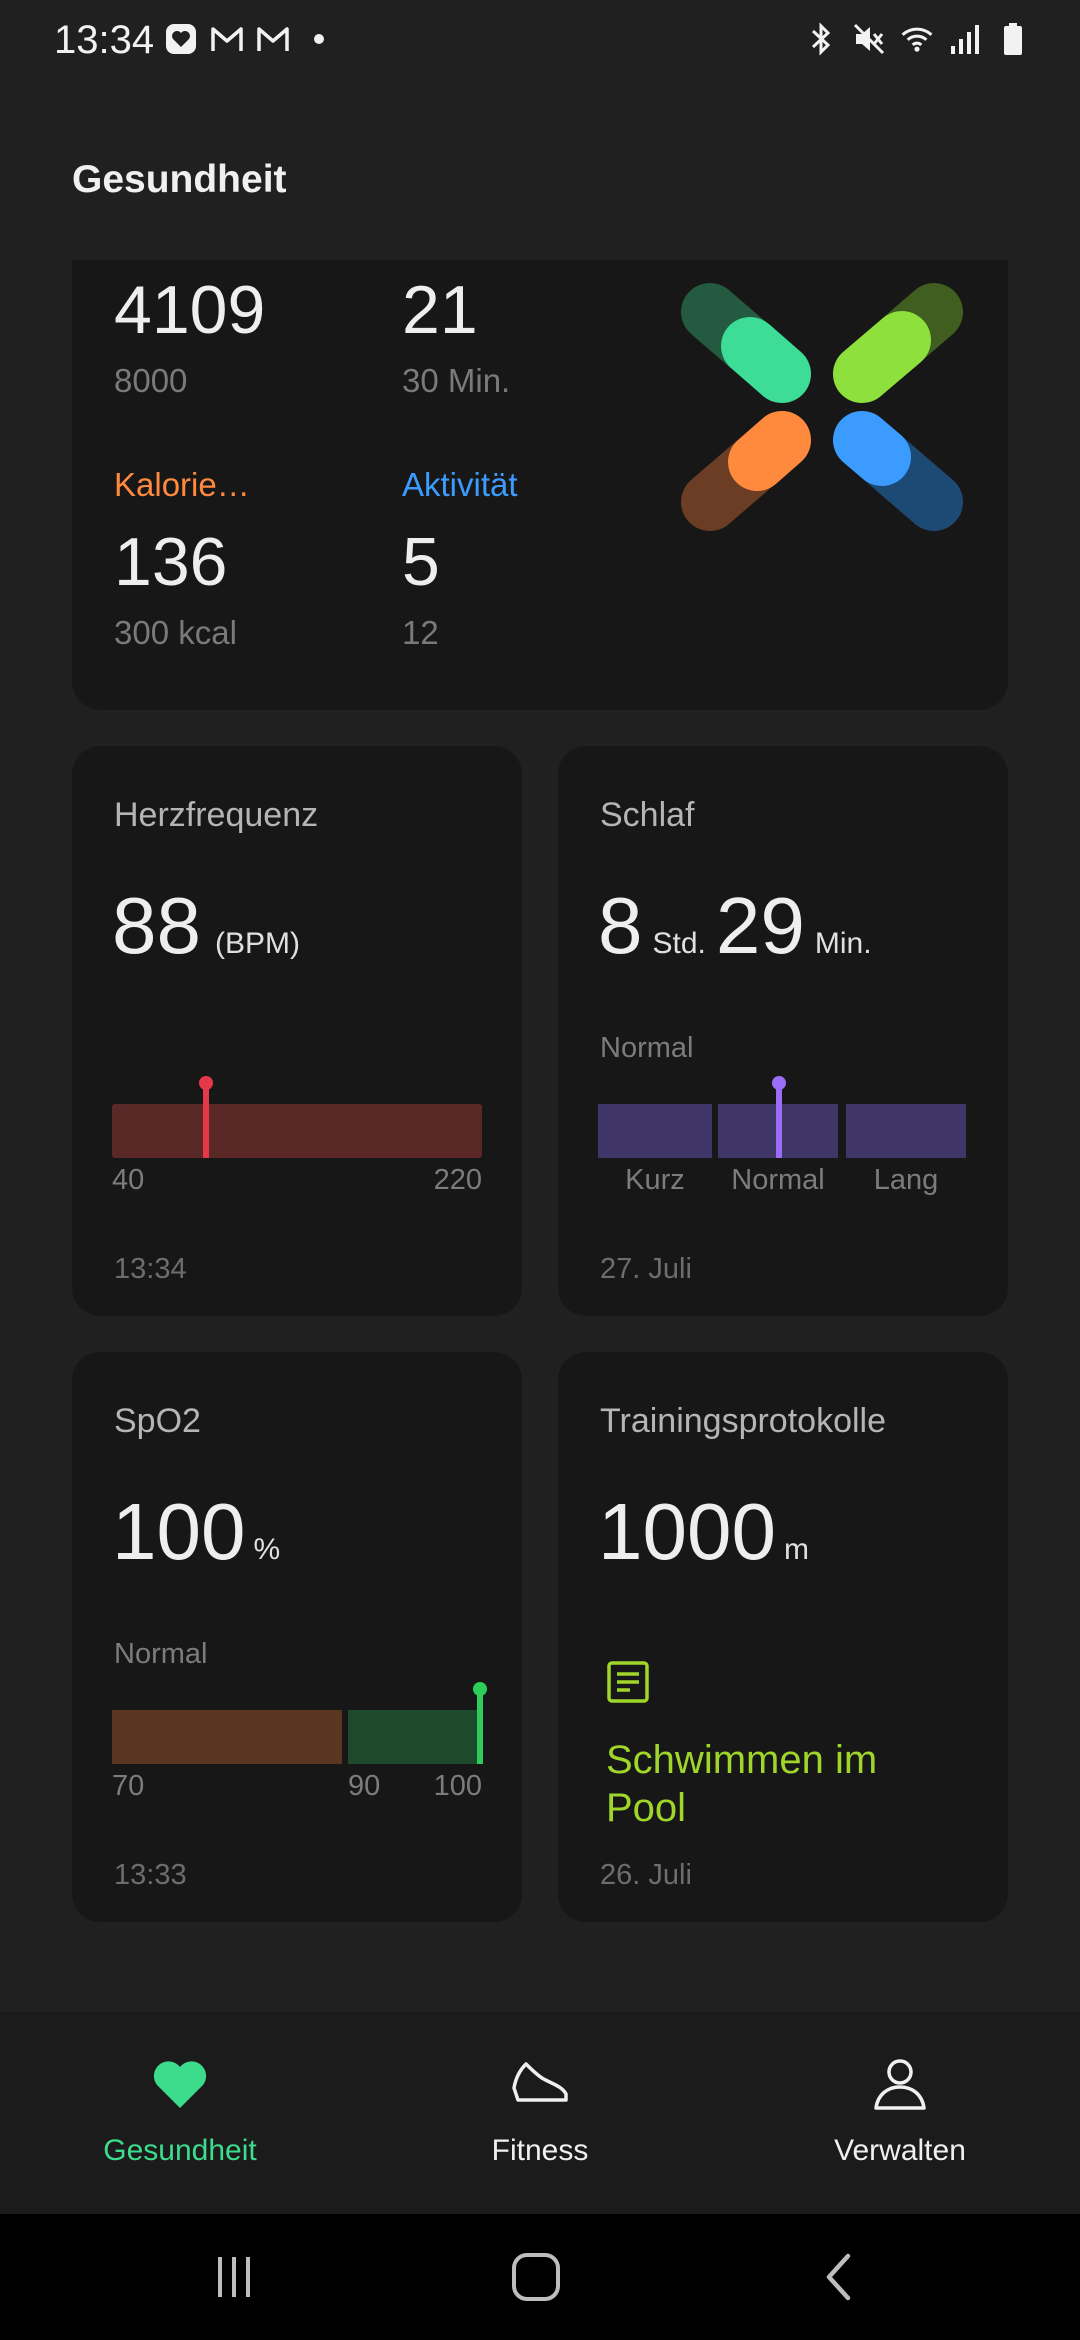  I want to click on nav-item-fitness: Fitness, so click(540, 2113).